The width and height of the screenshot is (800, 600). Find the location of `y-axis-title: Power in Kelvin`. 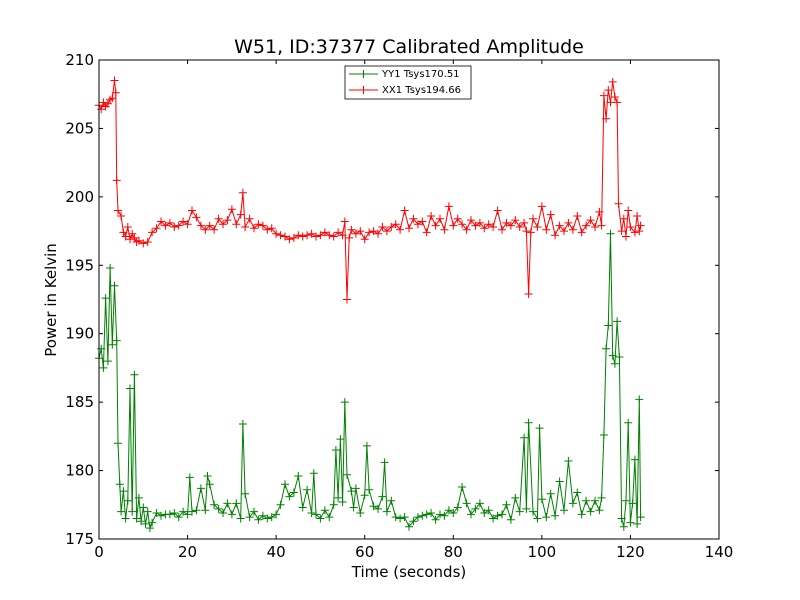

y-axis-title: Power in Kelvin is located at coordinates (51, 300).